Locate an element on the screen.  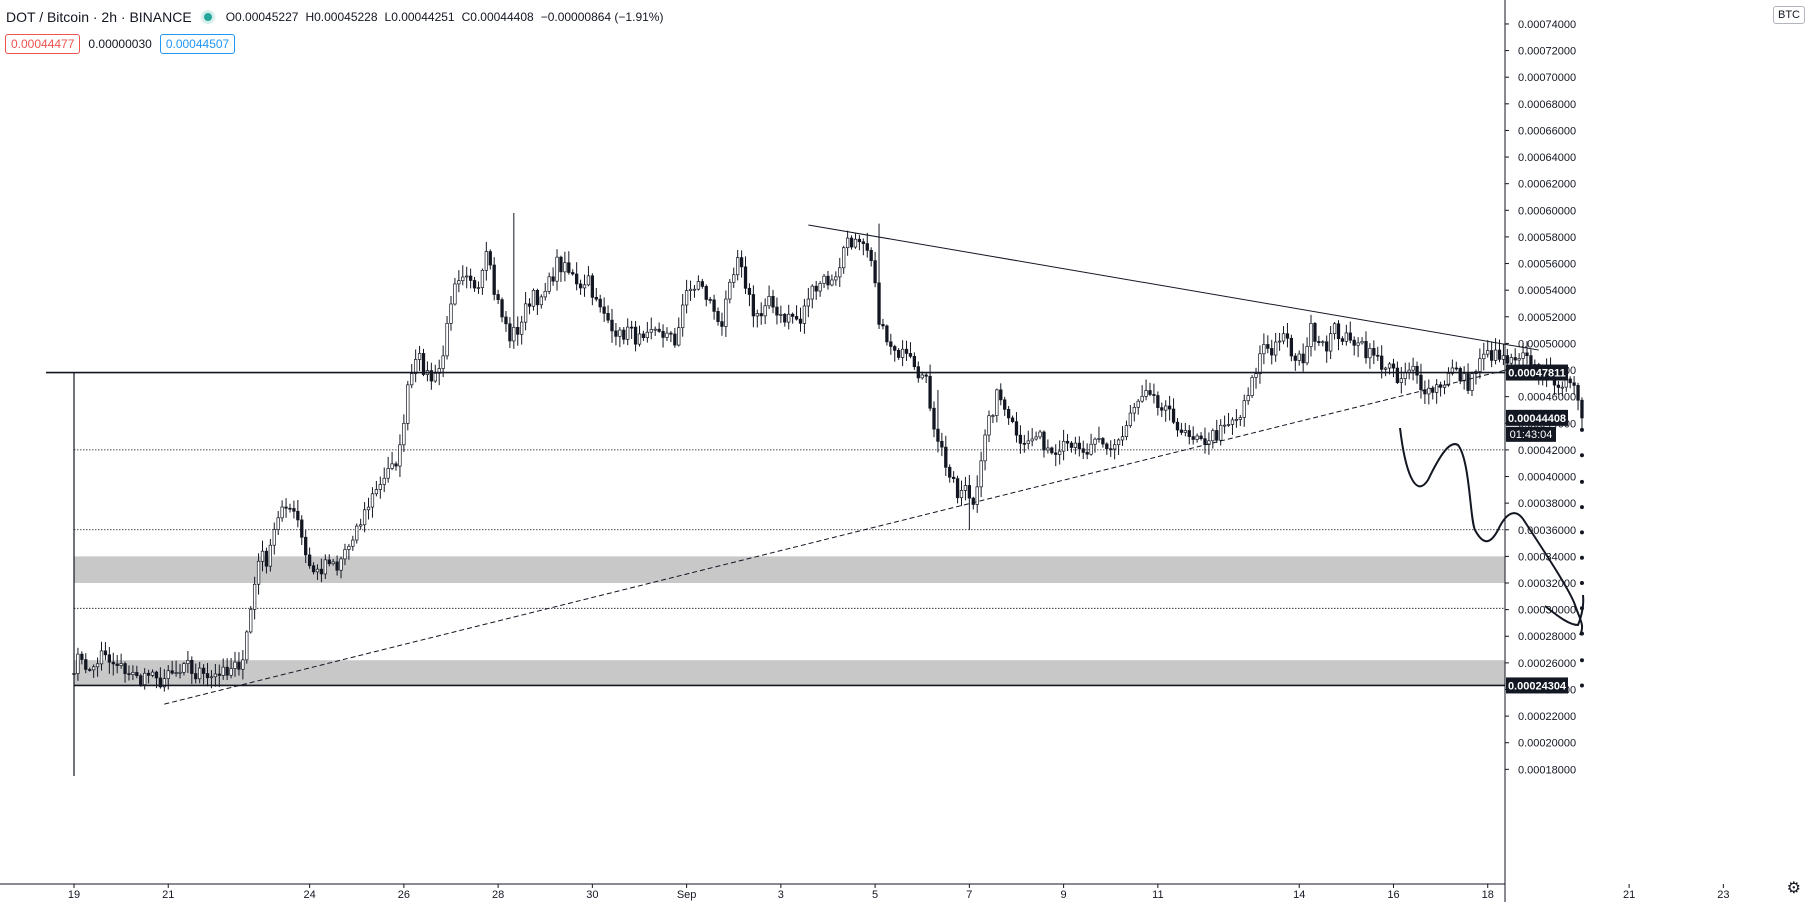
price-tick-label: 0.00046000 is located at coordinates (1547, 398).